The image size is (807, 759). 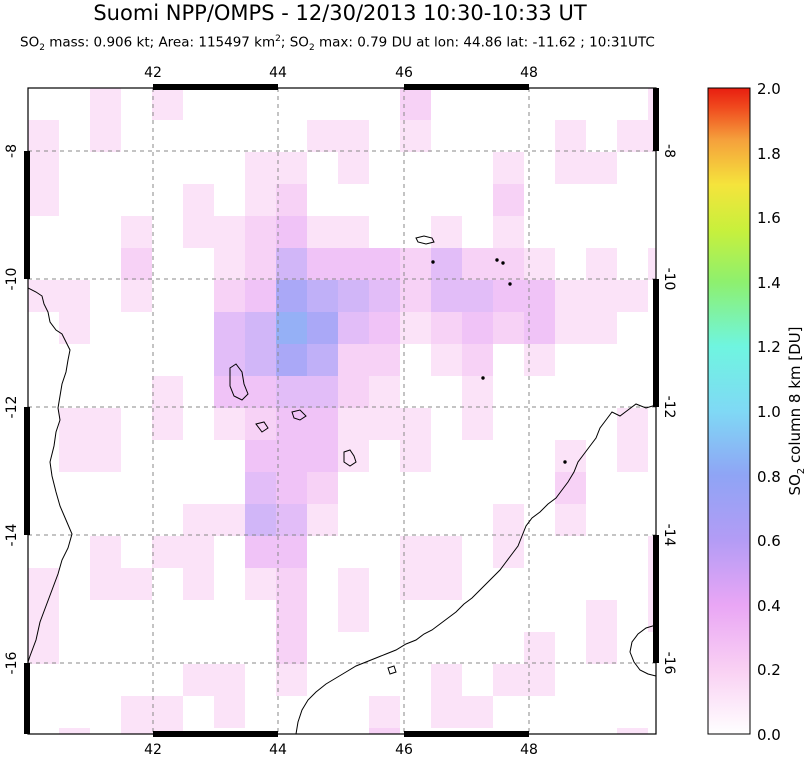 I want to click on colorbar-tick-label: 0.4, so click(x=769, y=606).